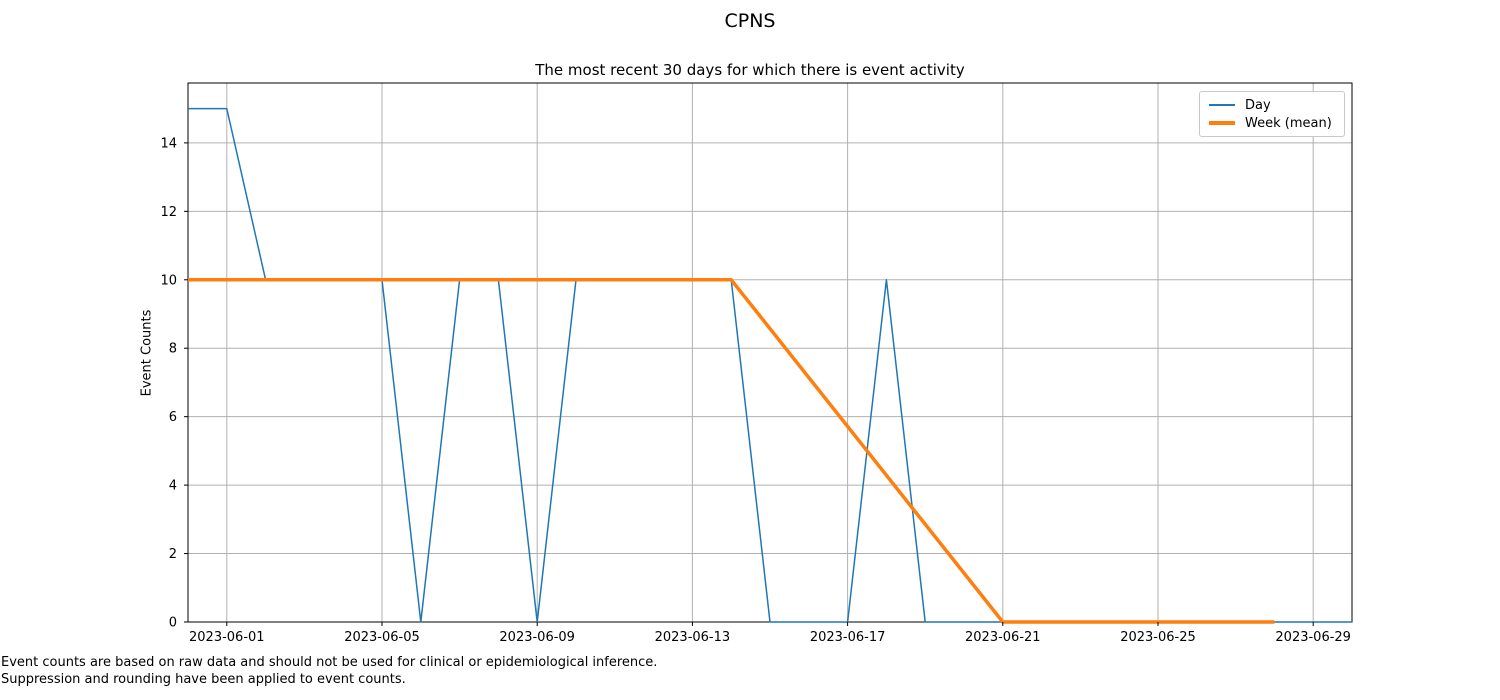 The height and width of the screenshot is (700, 1500). What do you see at coordinates (1158, 637) in the screenshot?
I see `x-tick-label: 2023-06-25` at bounding box center [1158, 637].